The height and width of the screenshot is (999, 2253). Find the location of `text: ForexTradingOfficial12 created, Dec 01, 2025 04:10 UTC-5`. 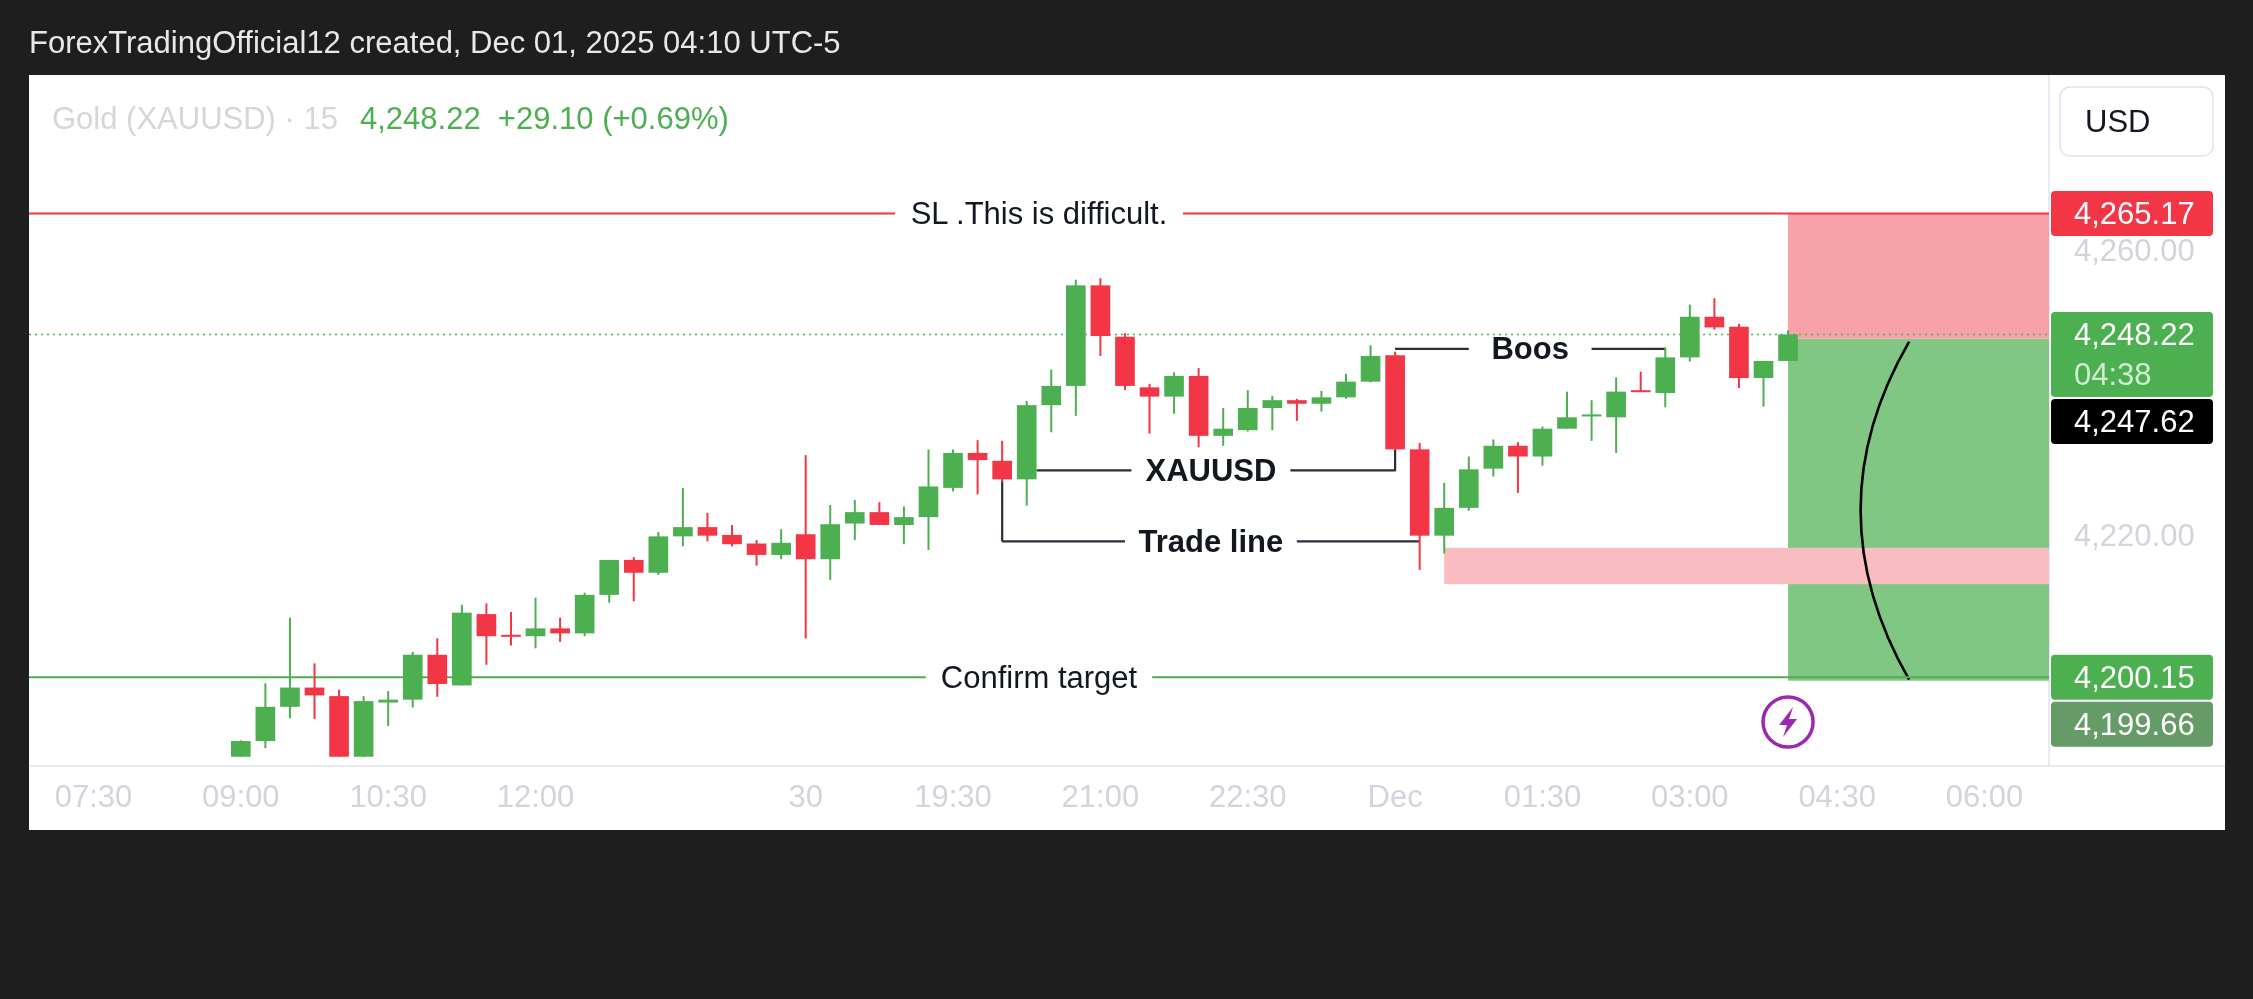

text: ForexTradingOfficial12 created, Dec 01, 2025 04:10 UTC-5 is located at coordinates (435, 42).